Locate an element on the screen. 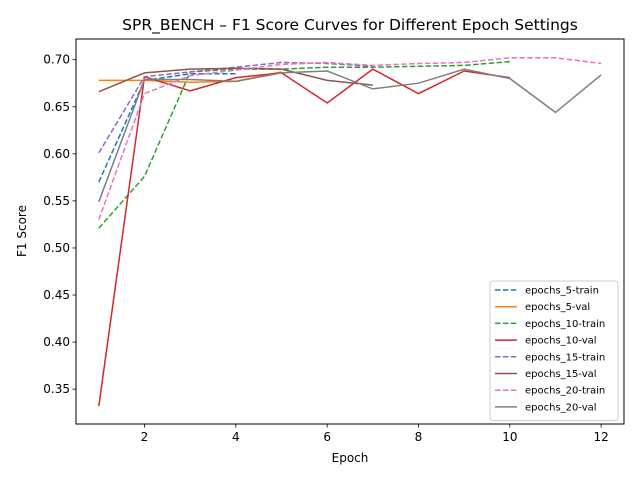 The width and height of the screenshot is (640, 480). y-tick-label: 0.50 is located at coordinates (56, 248).